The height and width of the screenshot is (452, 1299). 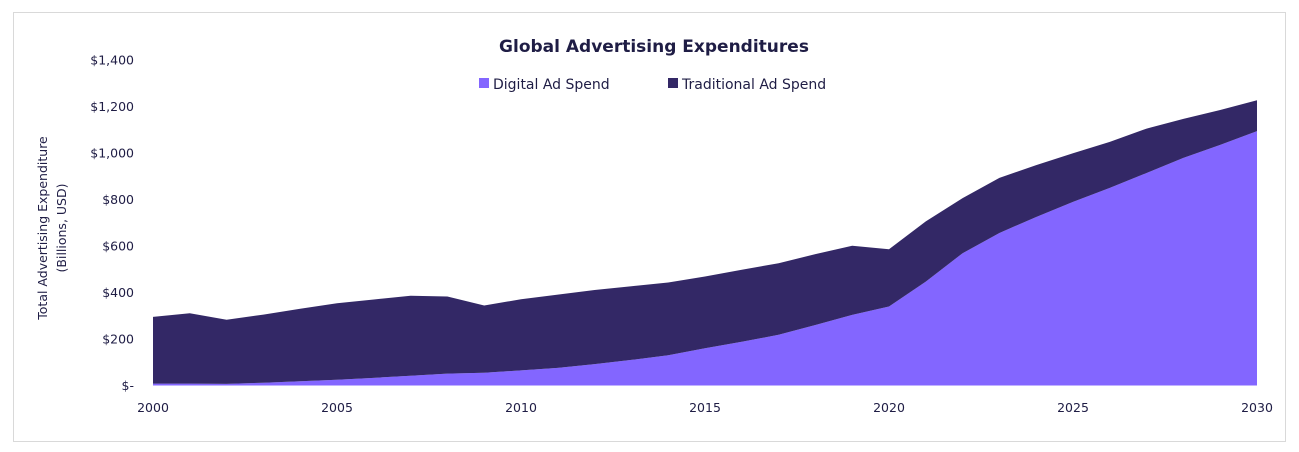 I want to click on y-tick-label: $400, so click(x=118, y=292).